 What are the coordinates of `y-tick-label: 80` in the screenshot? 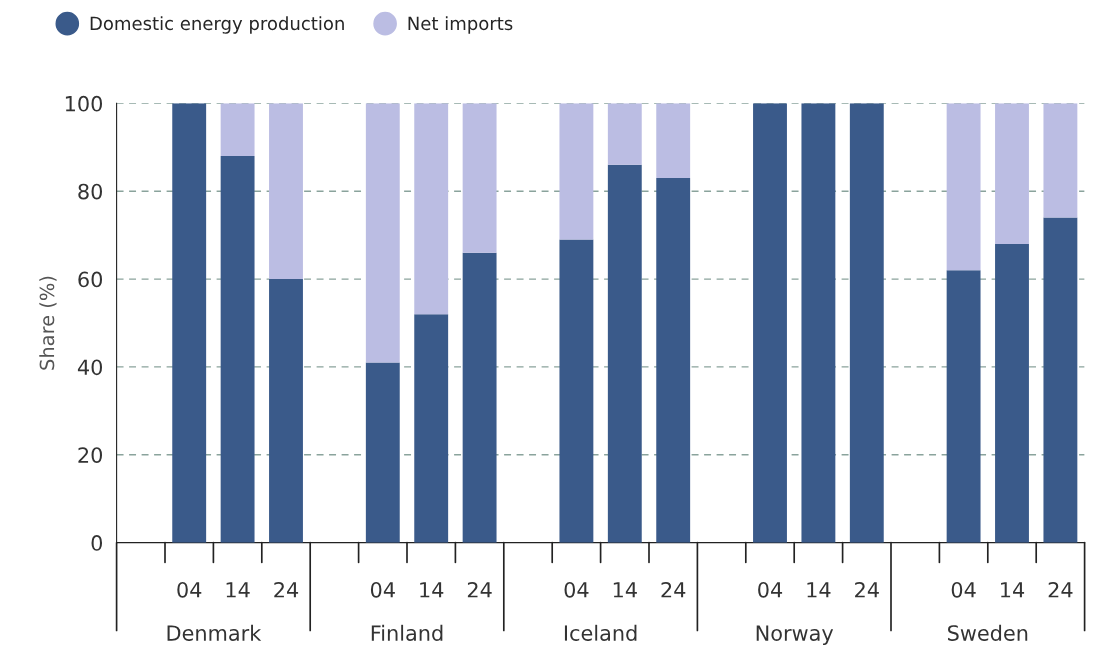 It's located at (90, 191).